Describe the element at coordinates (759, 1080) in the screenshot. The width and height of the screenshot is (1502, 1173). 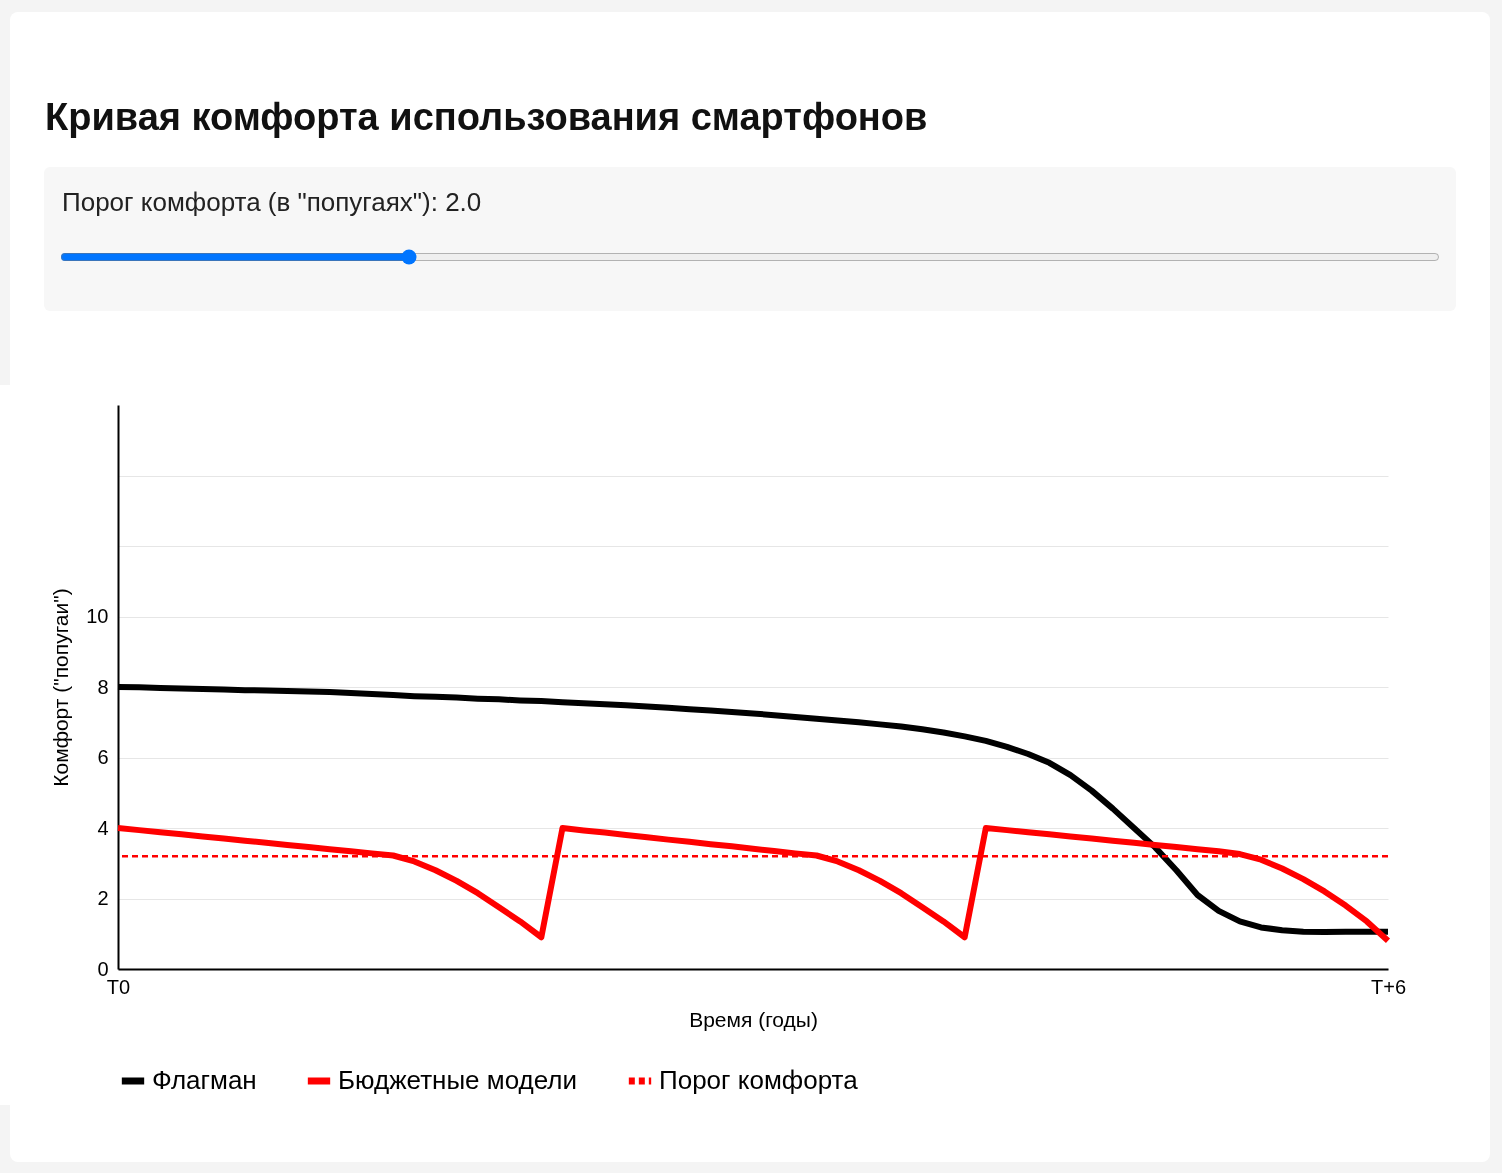
I see `legend-label: Порог комфорта` at that location.